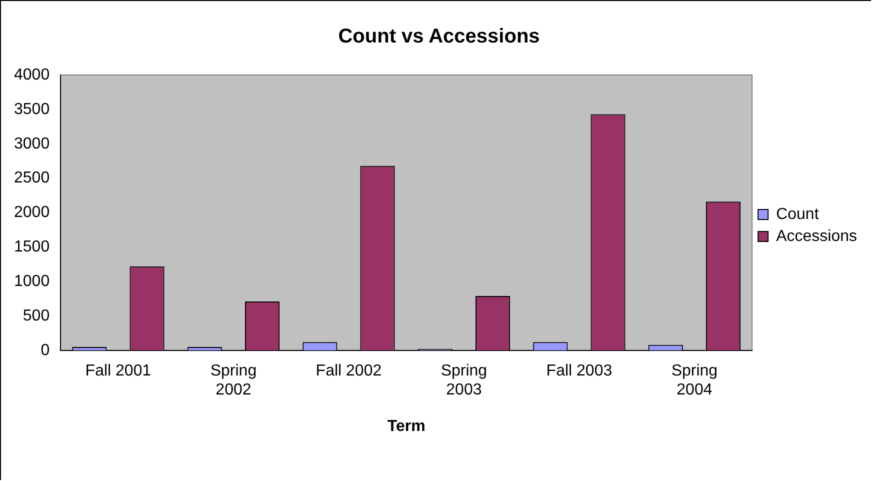  What do you see at coordinates (406, 426) in the screenshot?
I see `x-axis-title: Term` at bounding box center [406, 426].